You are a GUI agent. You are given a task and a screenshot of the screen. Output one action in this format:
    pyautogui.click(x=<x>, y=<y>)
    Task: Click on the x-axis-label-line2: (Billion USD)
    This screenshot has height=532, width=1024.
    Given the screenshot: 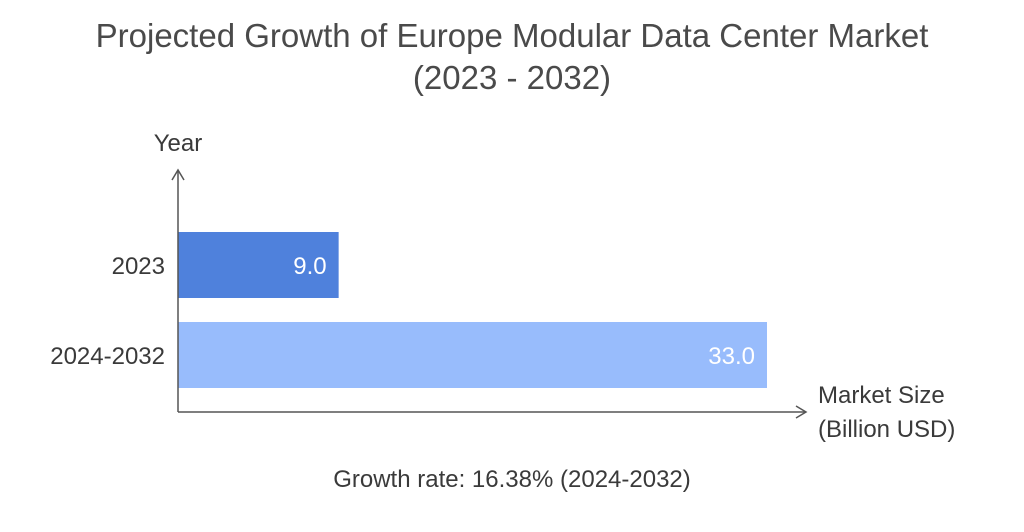 What is the action you would take?
    pyautogui.click(x=886, y=429)
    